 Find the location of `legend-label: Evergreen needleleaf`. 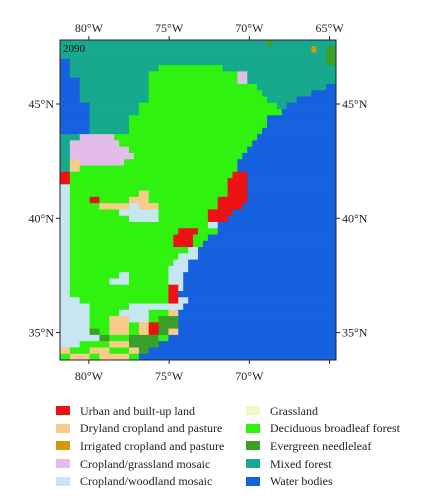

legend-label: Evergreen needleleaf is located at coordinates (321, 445).